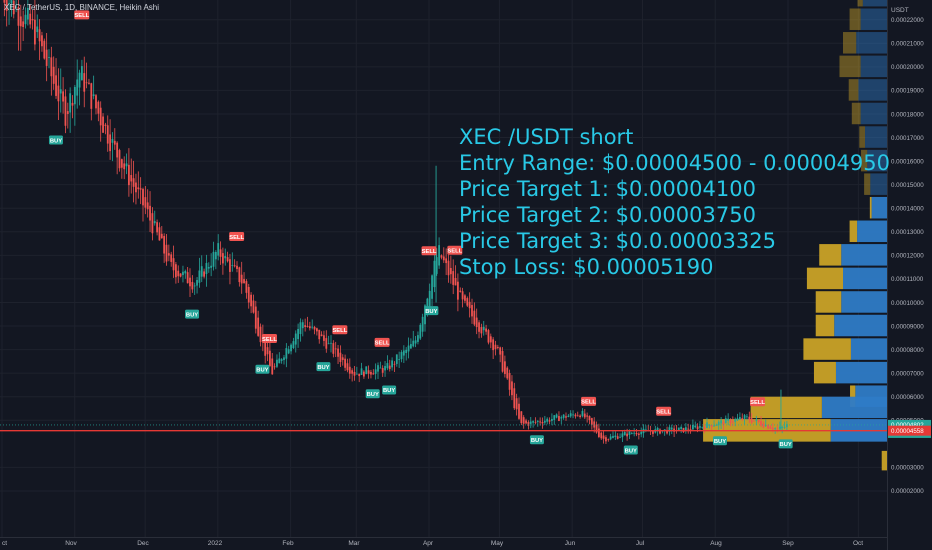  I want to click on time-tick-label: Sep, so click(788, 543).